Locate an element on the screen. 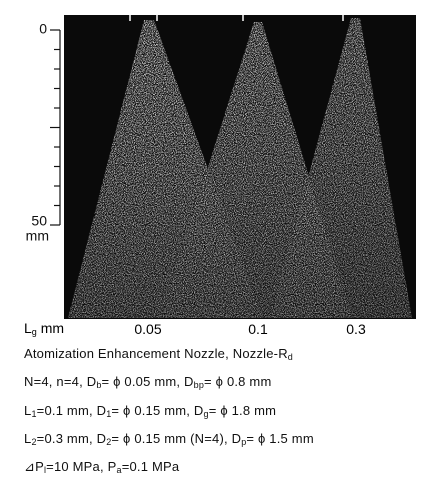 This screenshot has width=440, height=488. gap-sub: g is located at coordinates (34, 332).